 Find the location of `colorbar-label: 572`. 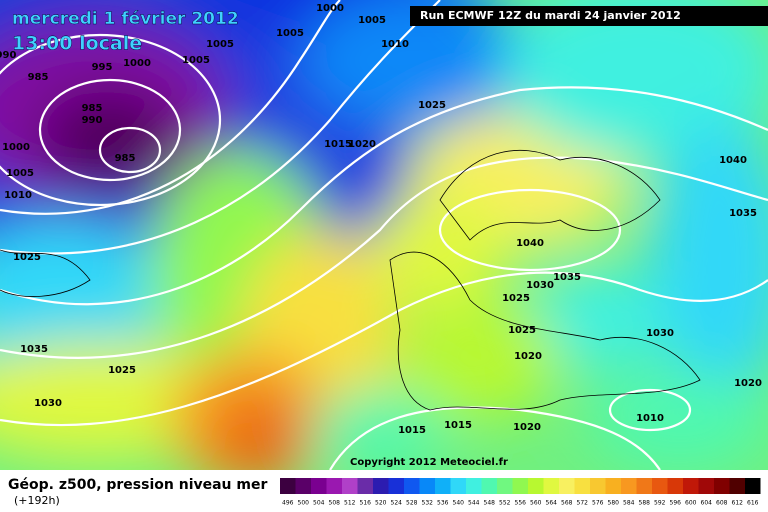

colorbar-label: 572 is located at coordinates (583, 503).